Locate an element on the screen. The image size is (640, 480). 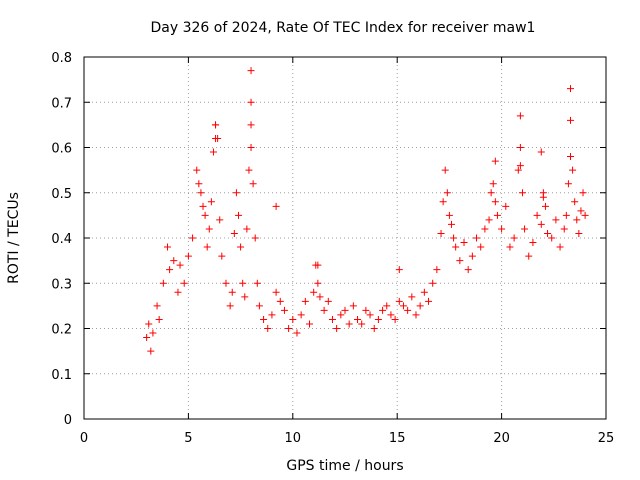
x-tick-label: 15 is located at coordinates (397, 438).